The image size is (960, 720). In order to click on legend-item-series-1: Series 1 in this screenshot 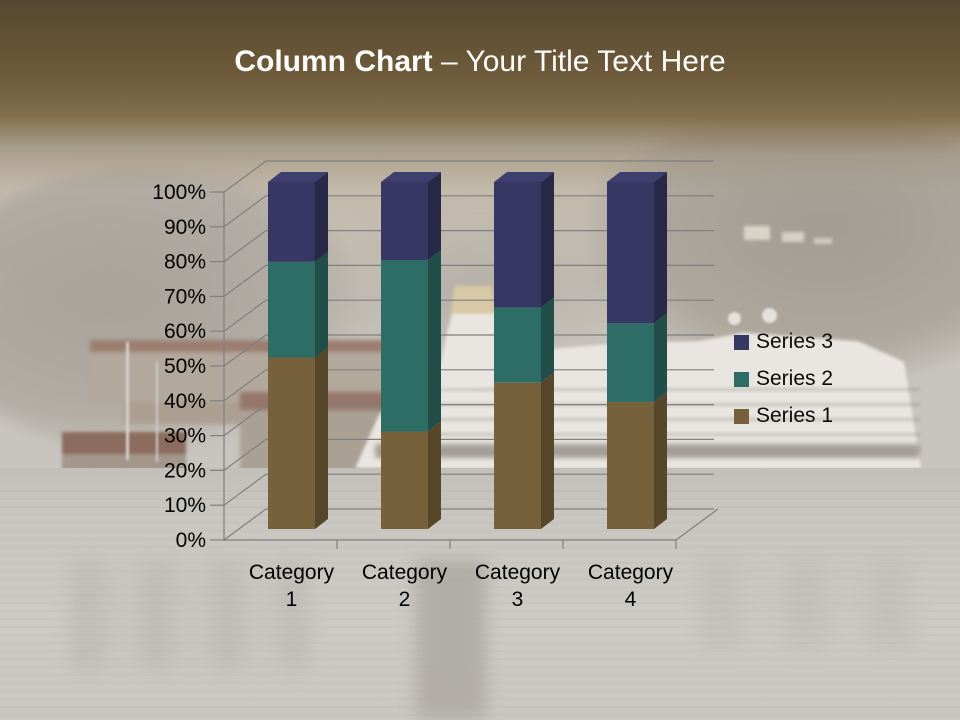, I will do `click(783, 416)`.